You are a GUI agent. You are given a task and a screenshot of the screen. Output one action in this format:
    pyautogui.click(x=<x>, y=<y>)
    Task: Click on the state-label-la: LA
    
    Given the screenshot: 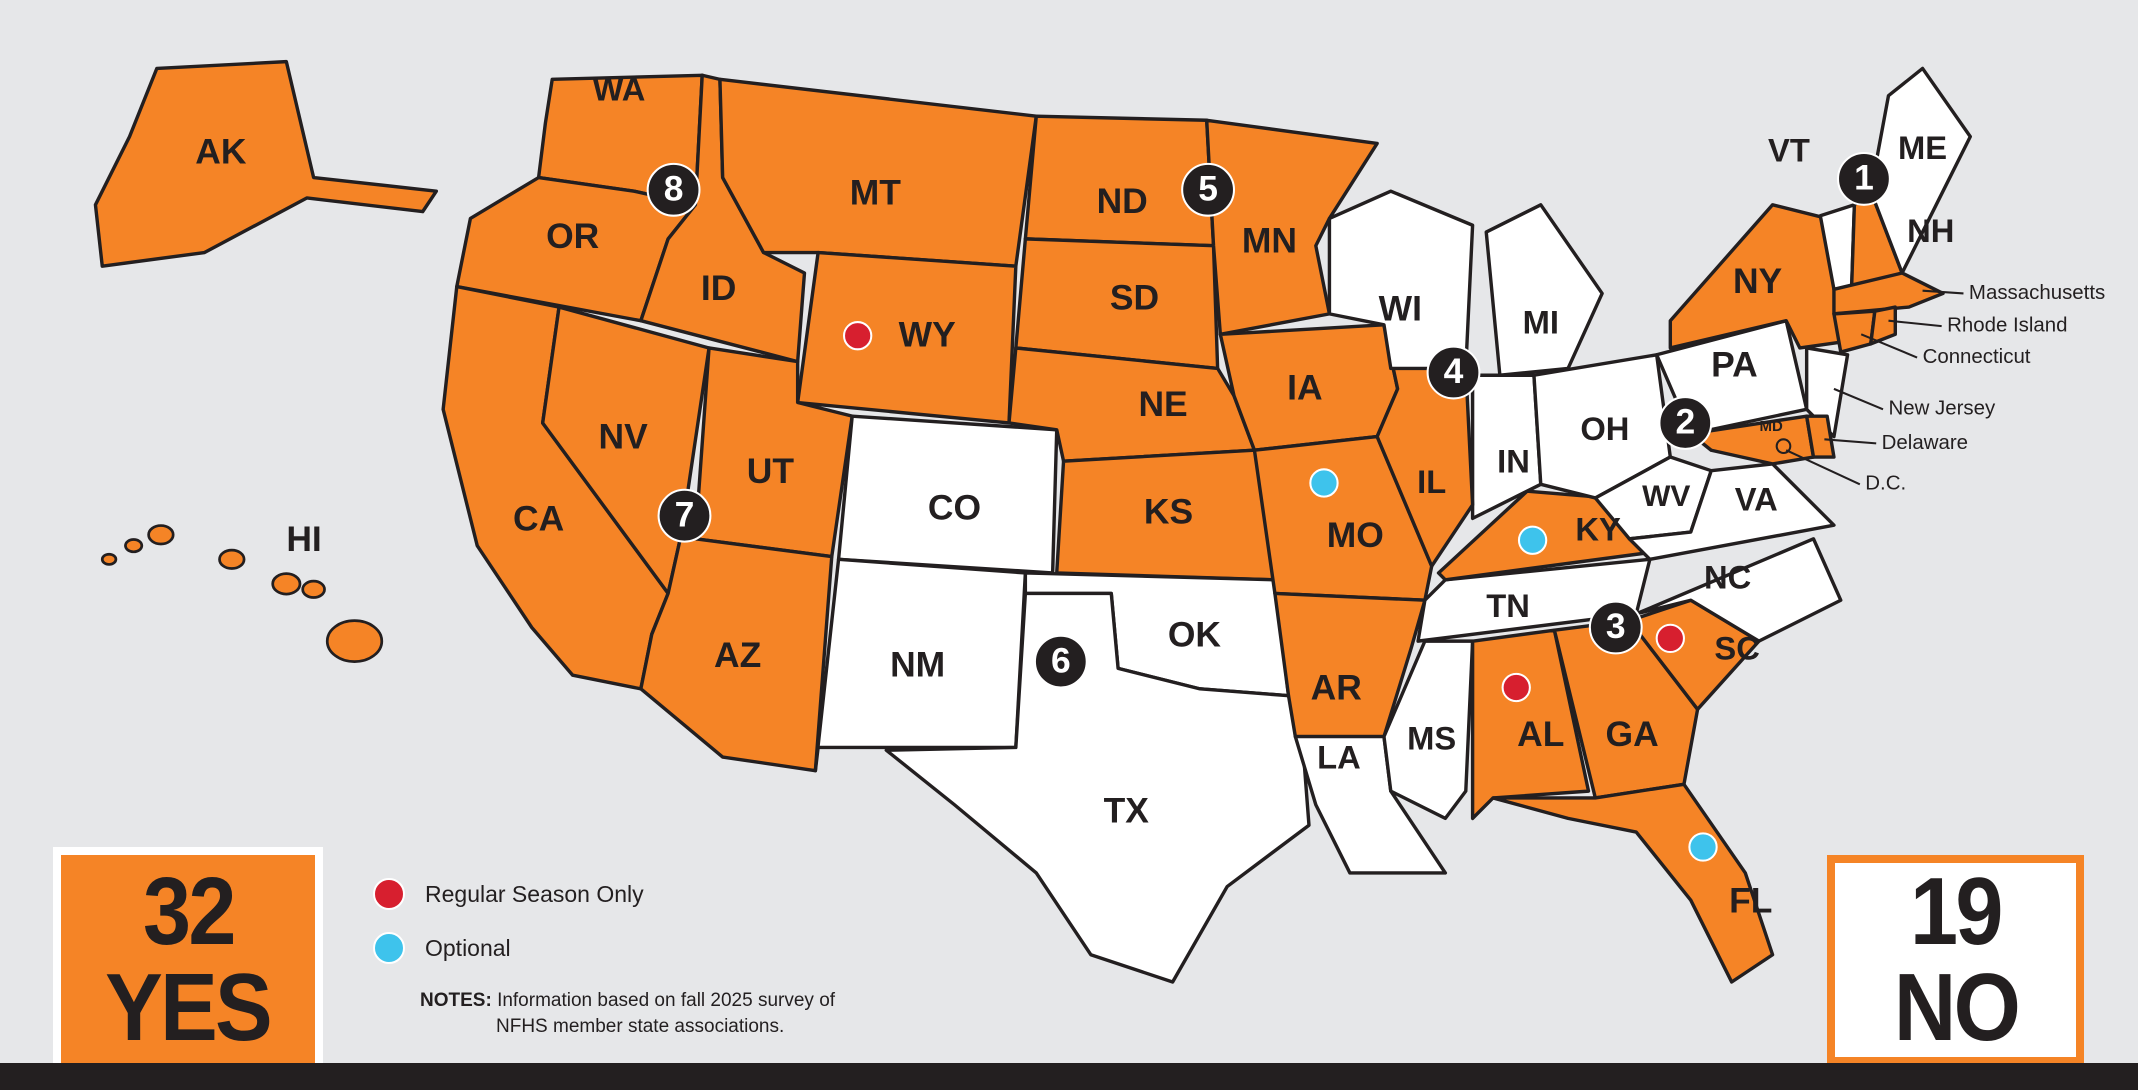 What is the action you would take?
    pyautogui.click(x=1339, y=756)
    